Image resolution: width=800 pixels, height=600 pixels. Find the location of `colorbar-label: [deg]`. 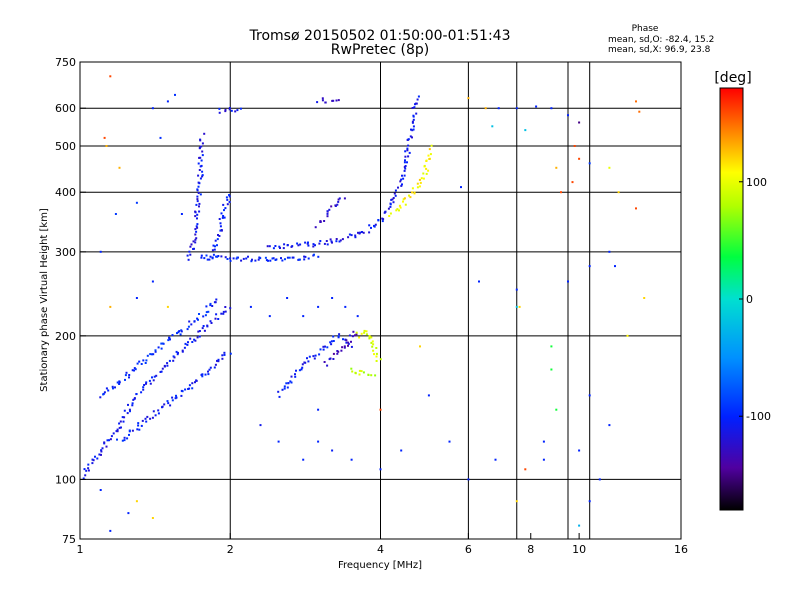

colorbar-label: [deg] is located at coordinates (732, 78).